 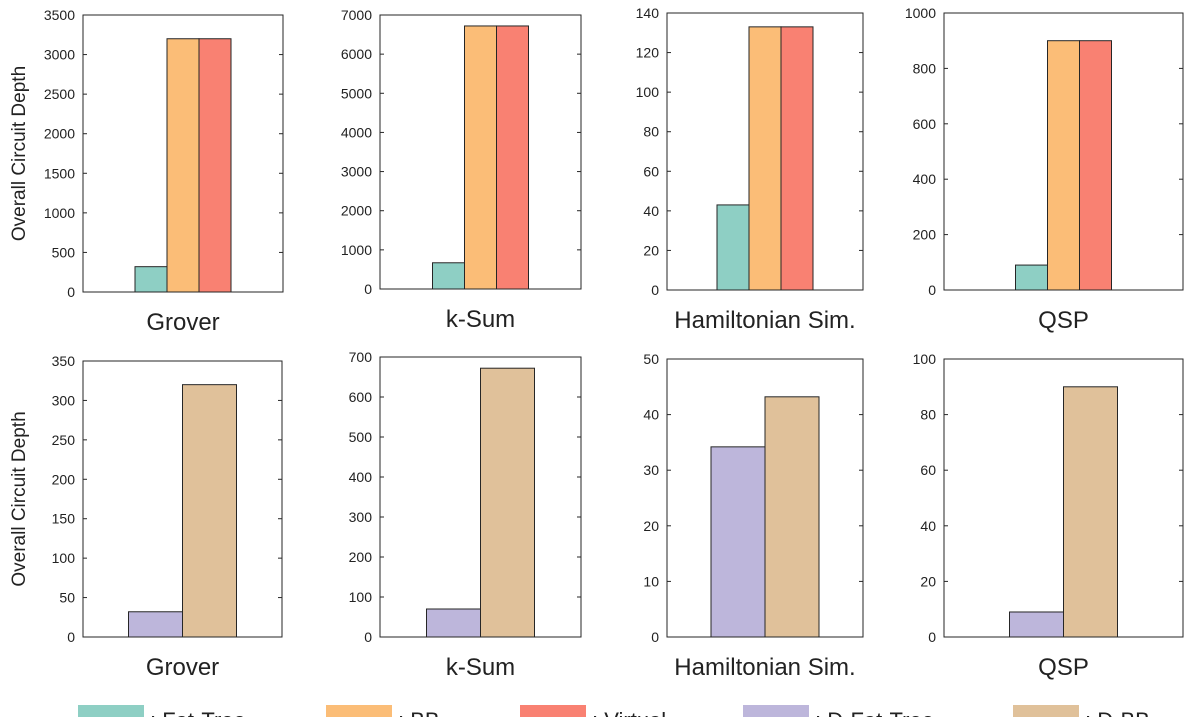 I want to click on ytick-label: 120, so click(x=648, y=53).